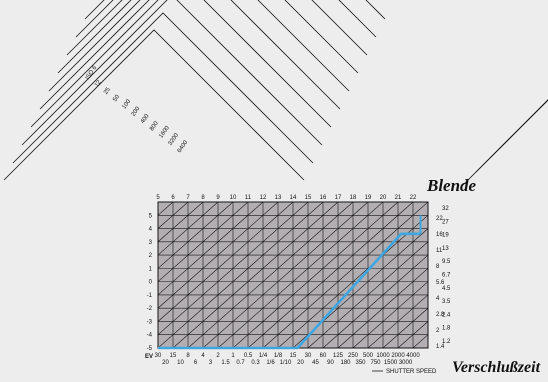 This screenshot has width=548, height=382. I want to click on top-tick-label: 15, so click(308, 198).